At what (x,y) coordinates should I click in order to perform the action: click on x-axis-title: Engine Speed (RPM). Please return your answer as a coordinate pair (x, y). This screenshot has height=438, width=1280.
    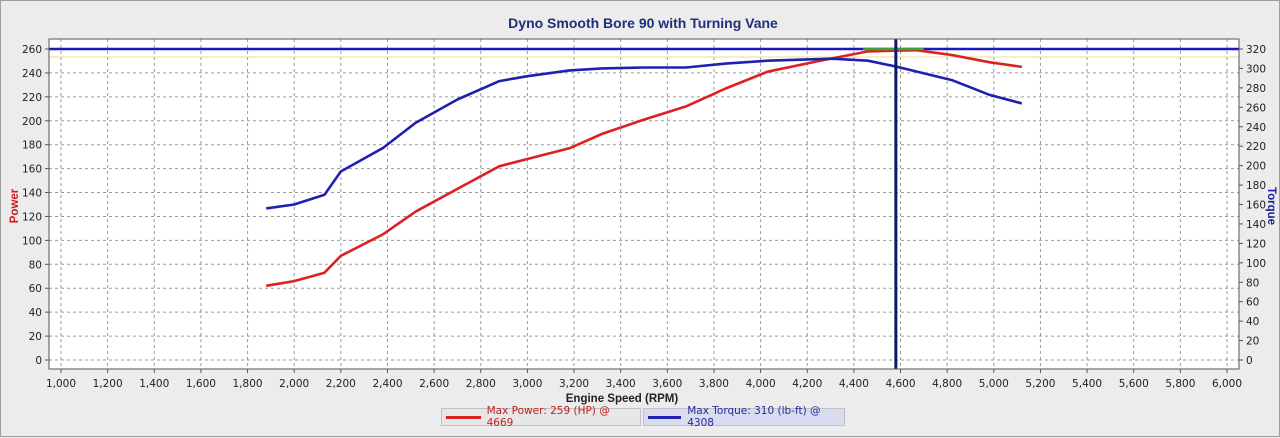
    Looking at the image, I should click on (622, 399).